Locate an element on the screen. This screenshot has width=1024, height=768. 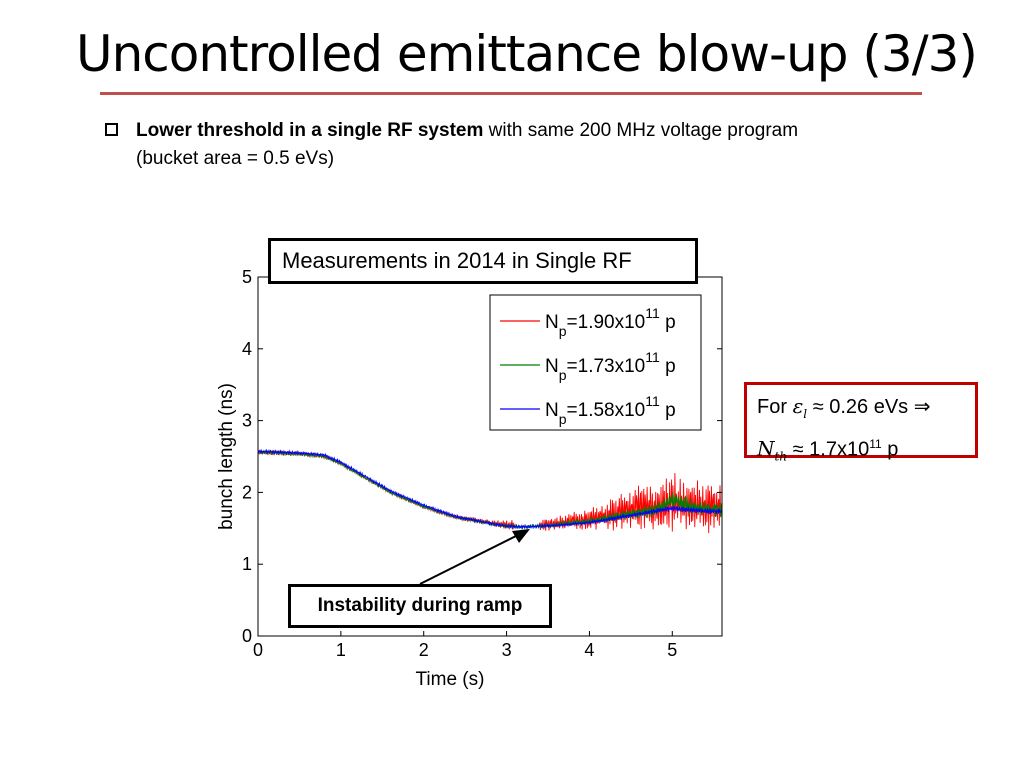
y-tick-label: 4 is located at coordinates (247, 349).